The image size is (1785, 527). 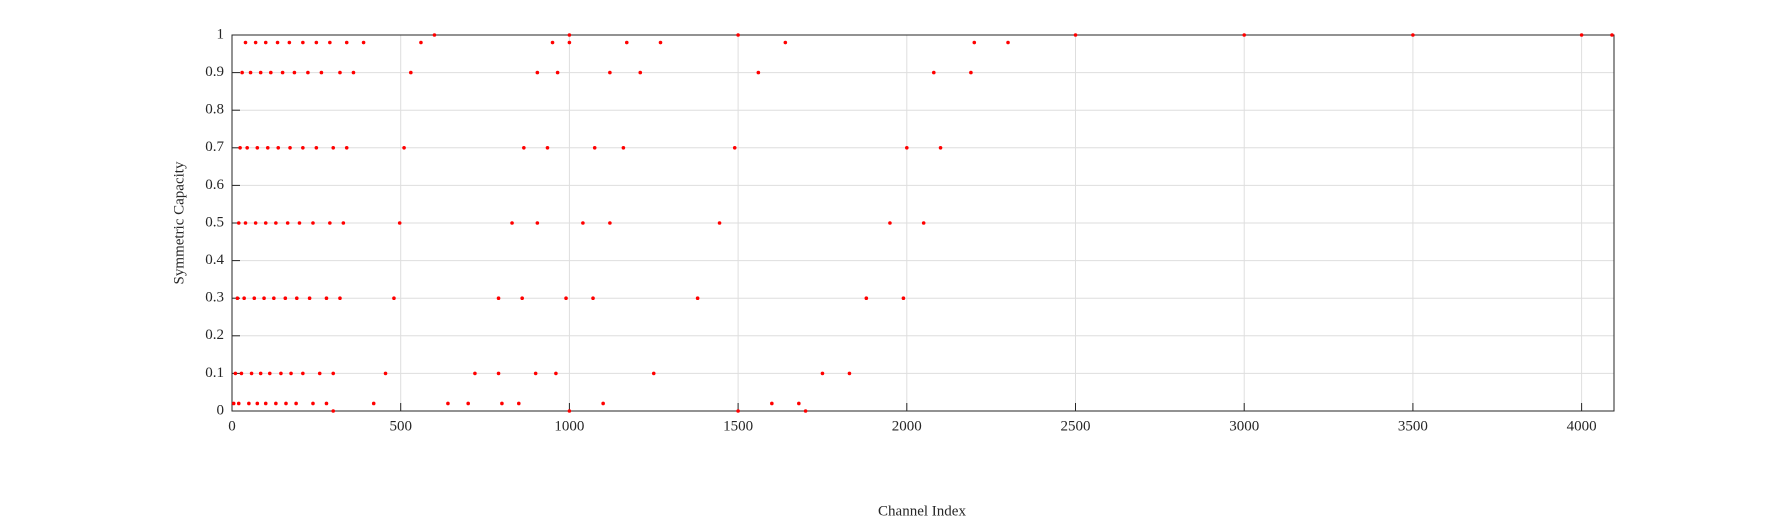 I want to click on x-tick-label: 1500, so click(x=738, y=426).